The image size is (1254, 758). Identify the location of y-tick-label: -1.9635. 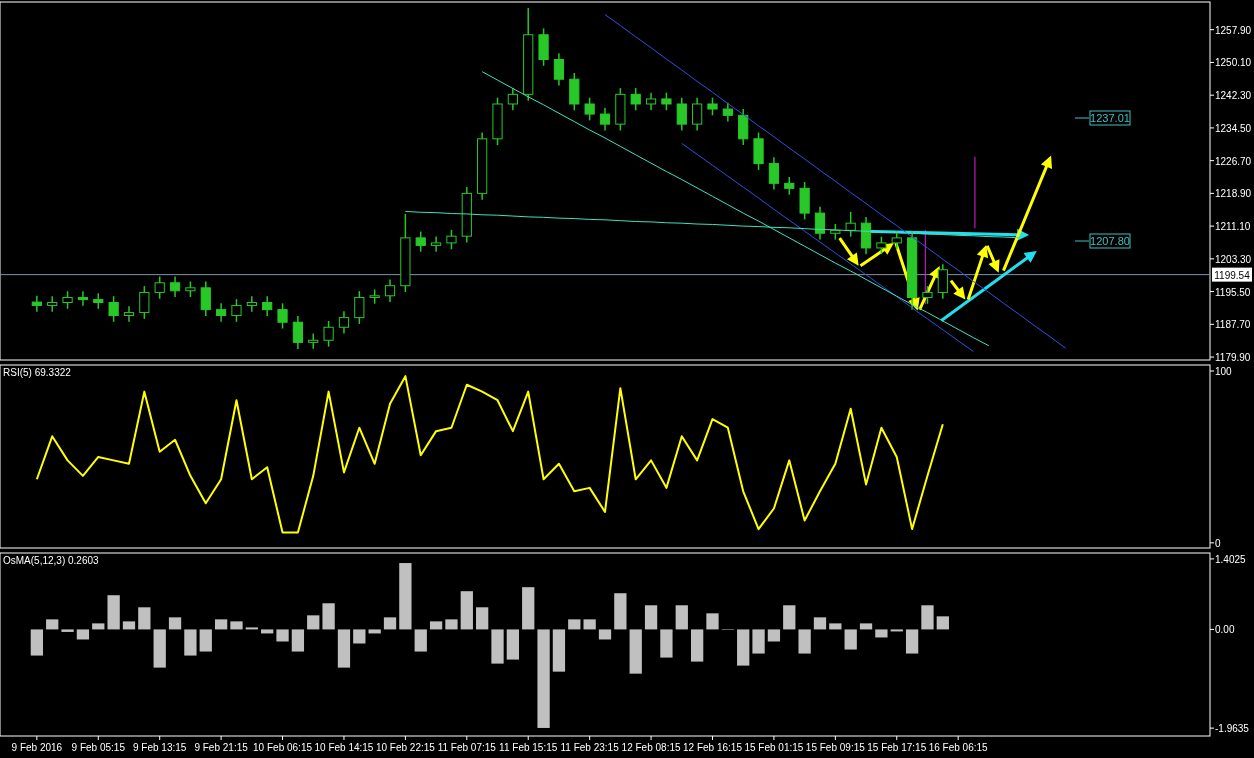
(1232, 729).